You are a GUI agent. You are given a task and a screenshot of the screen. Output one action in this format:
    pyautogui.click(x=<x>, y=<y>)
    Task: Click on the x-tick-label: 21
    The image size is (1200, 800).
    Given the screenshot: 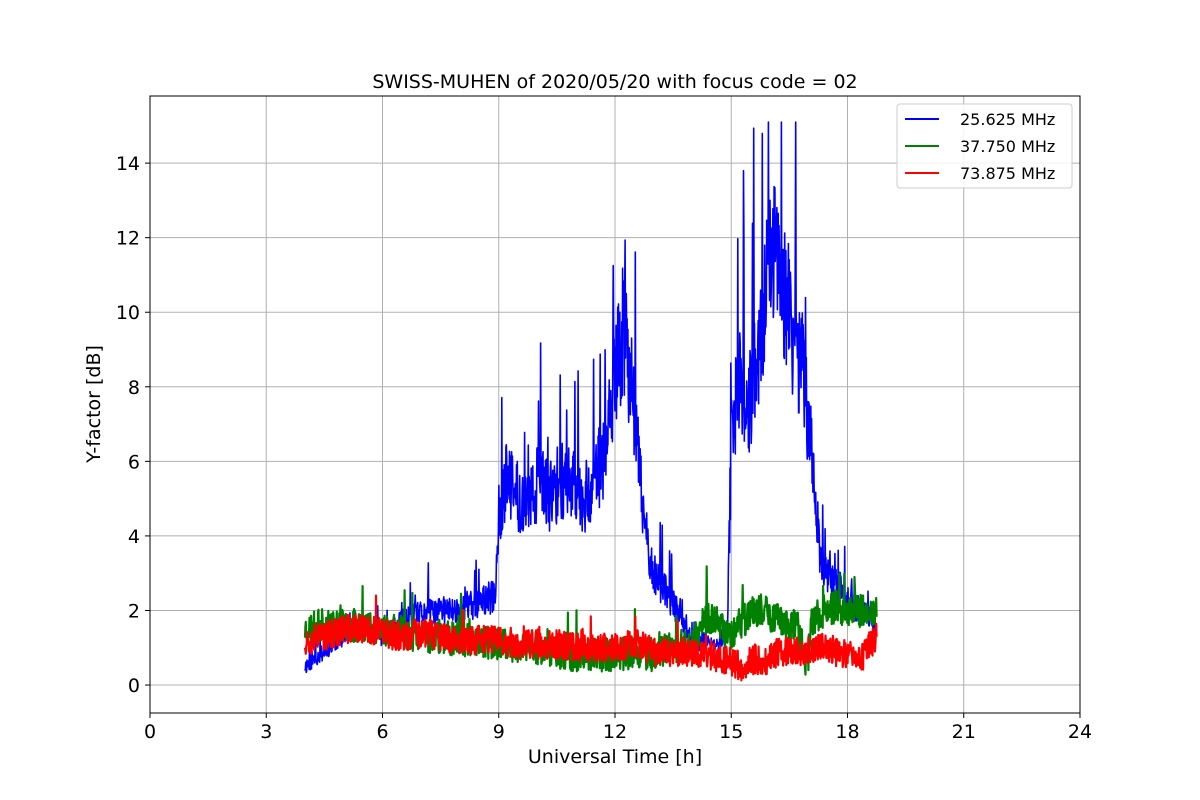 What is the action you would take?
    pyautogui.click(x=964, y=732)
    